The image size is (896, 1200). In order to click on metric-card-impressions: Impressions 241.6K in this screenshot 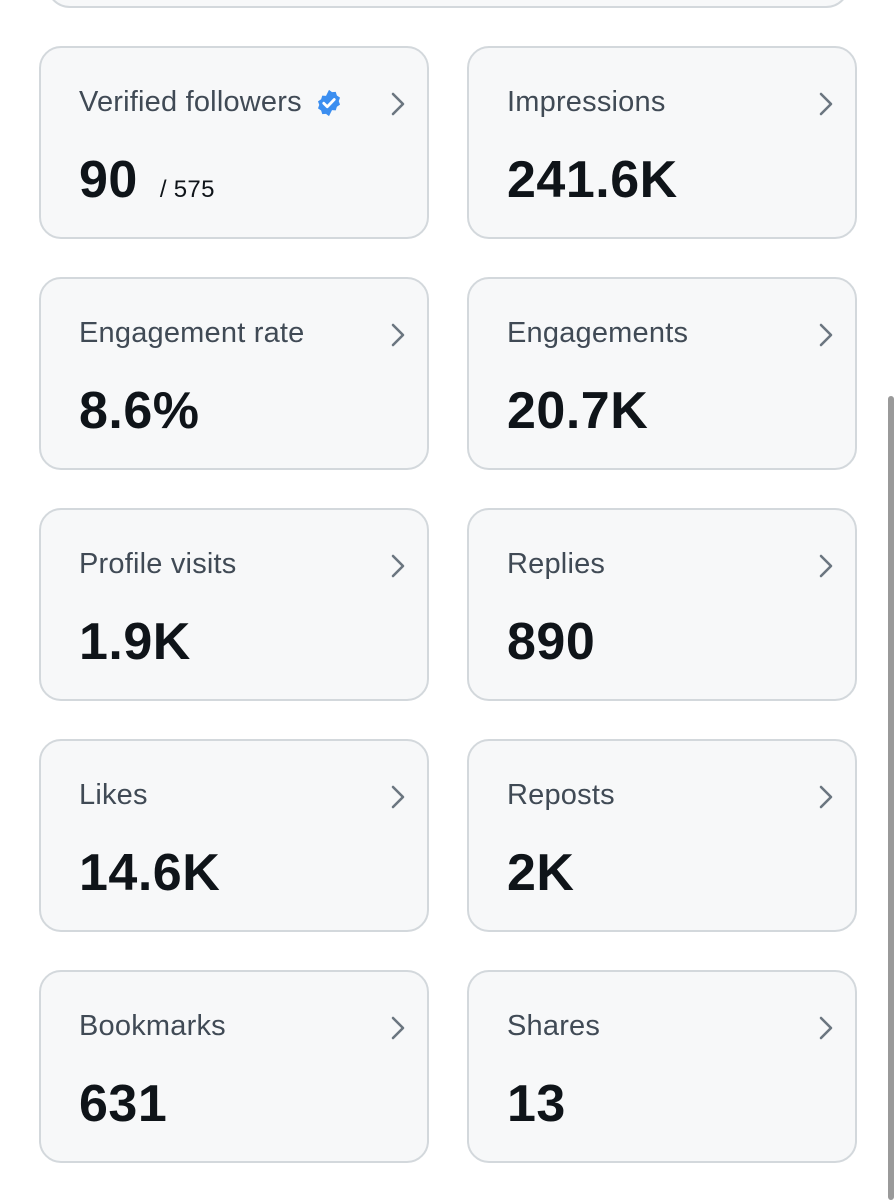, I will do `click(662, 142)`.